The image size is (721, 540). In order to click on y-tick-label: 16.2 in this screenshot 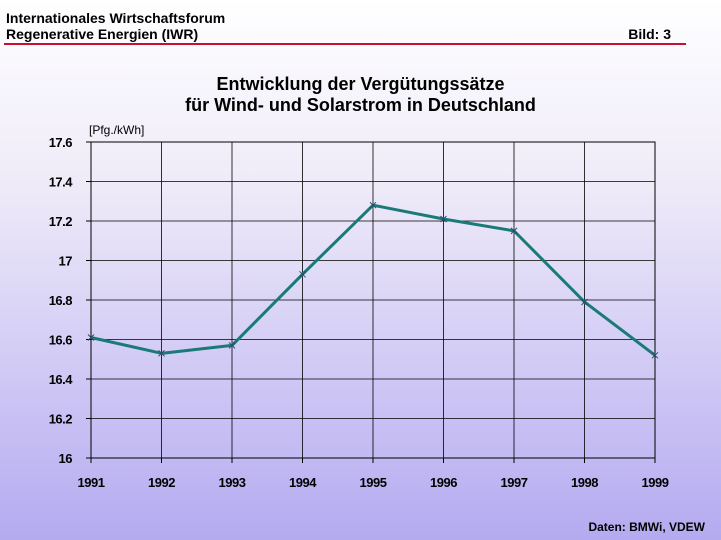, I will do `click(61, 419)`.